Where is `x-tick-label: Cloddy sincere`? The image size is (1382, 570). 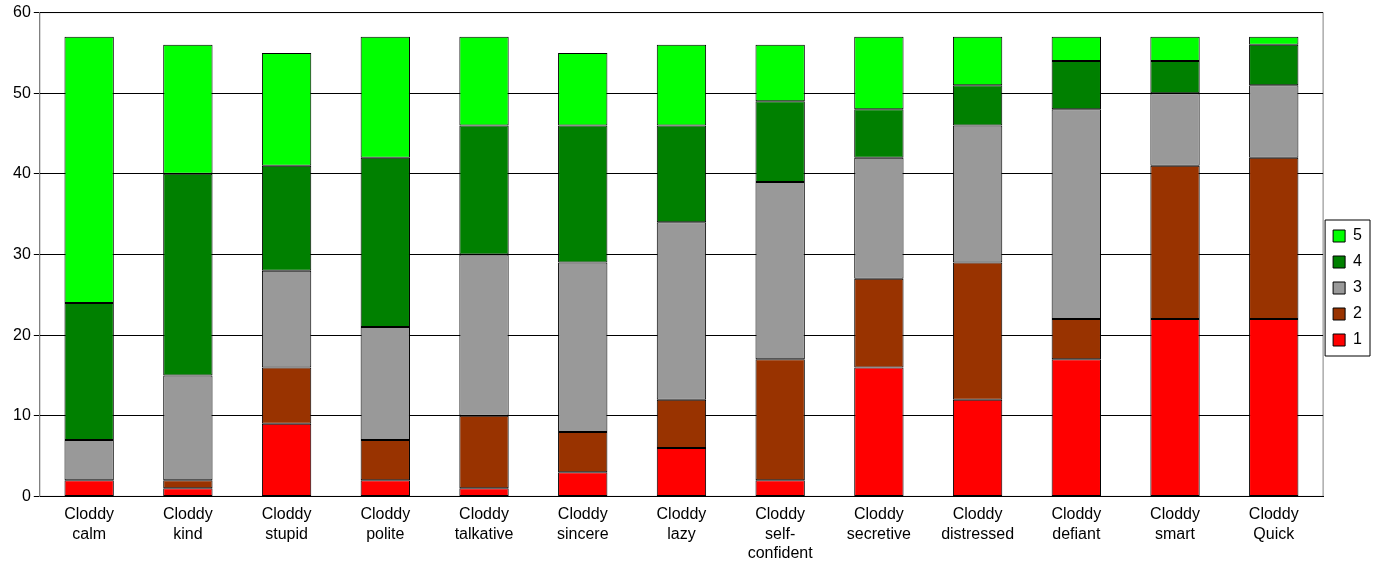 x-tick-label: Cloddy sincere is located at coordinates (582, 523).